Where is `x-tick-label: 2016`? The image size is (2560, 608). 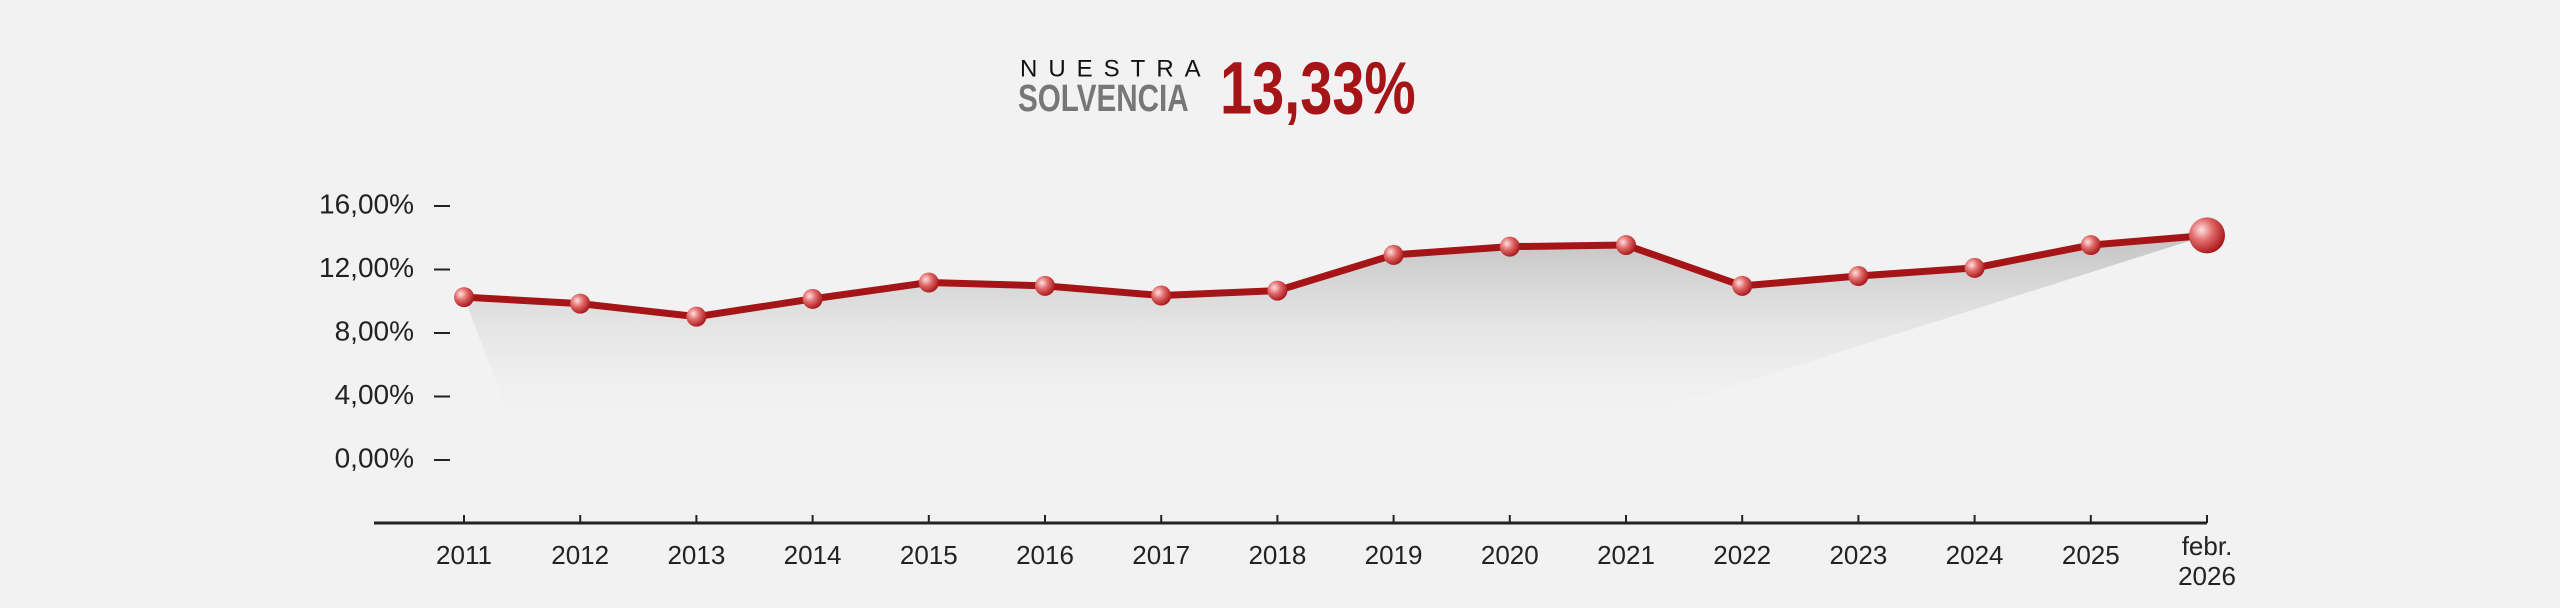 x-tick-label: 2016 is located at coordinates (1045, 555).